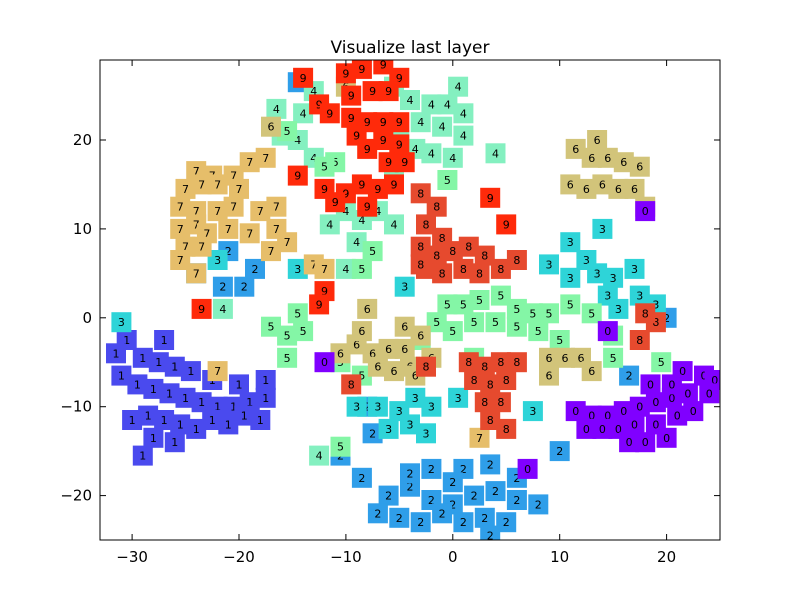 This screenshot has height=600, width=800. What do you see at coordinates (228, 228) in the screenshot?
I see `data-point-7: 7` at bounding box center [228, 228].